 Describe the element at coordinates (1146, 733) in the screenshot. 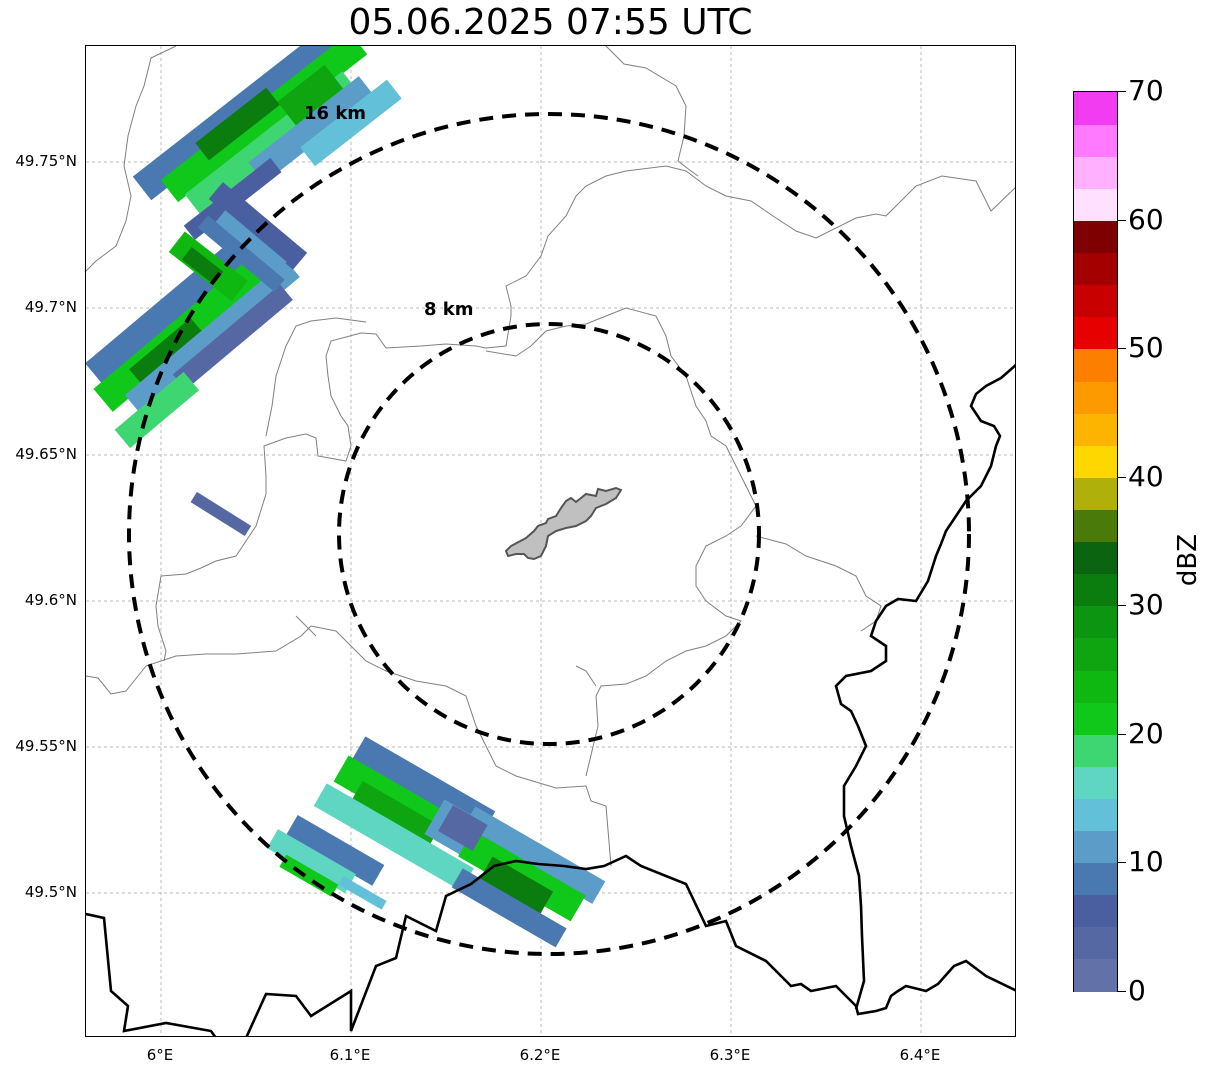

I see `colorbar-tick-label: 20` at that location.